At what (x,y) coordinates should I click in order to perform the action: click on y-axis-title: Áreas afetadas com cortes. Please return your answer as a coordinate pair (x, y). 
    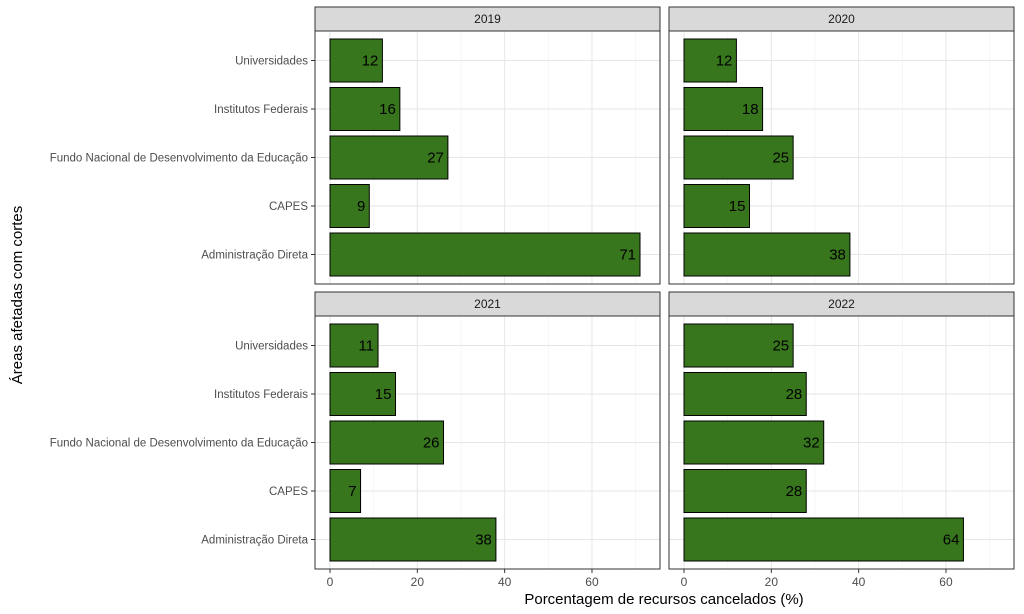
    Looking at the image, I should click on (17, 295).